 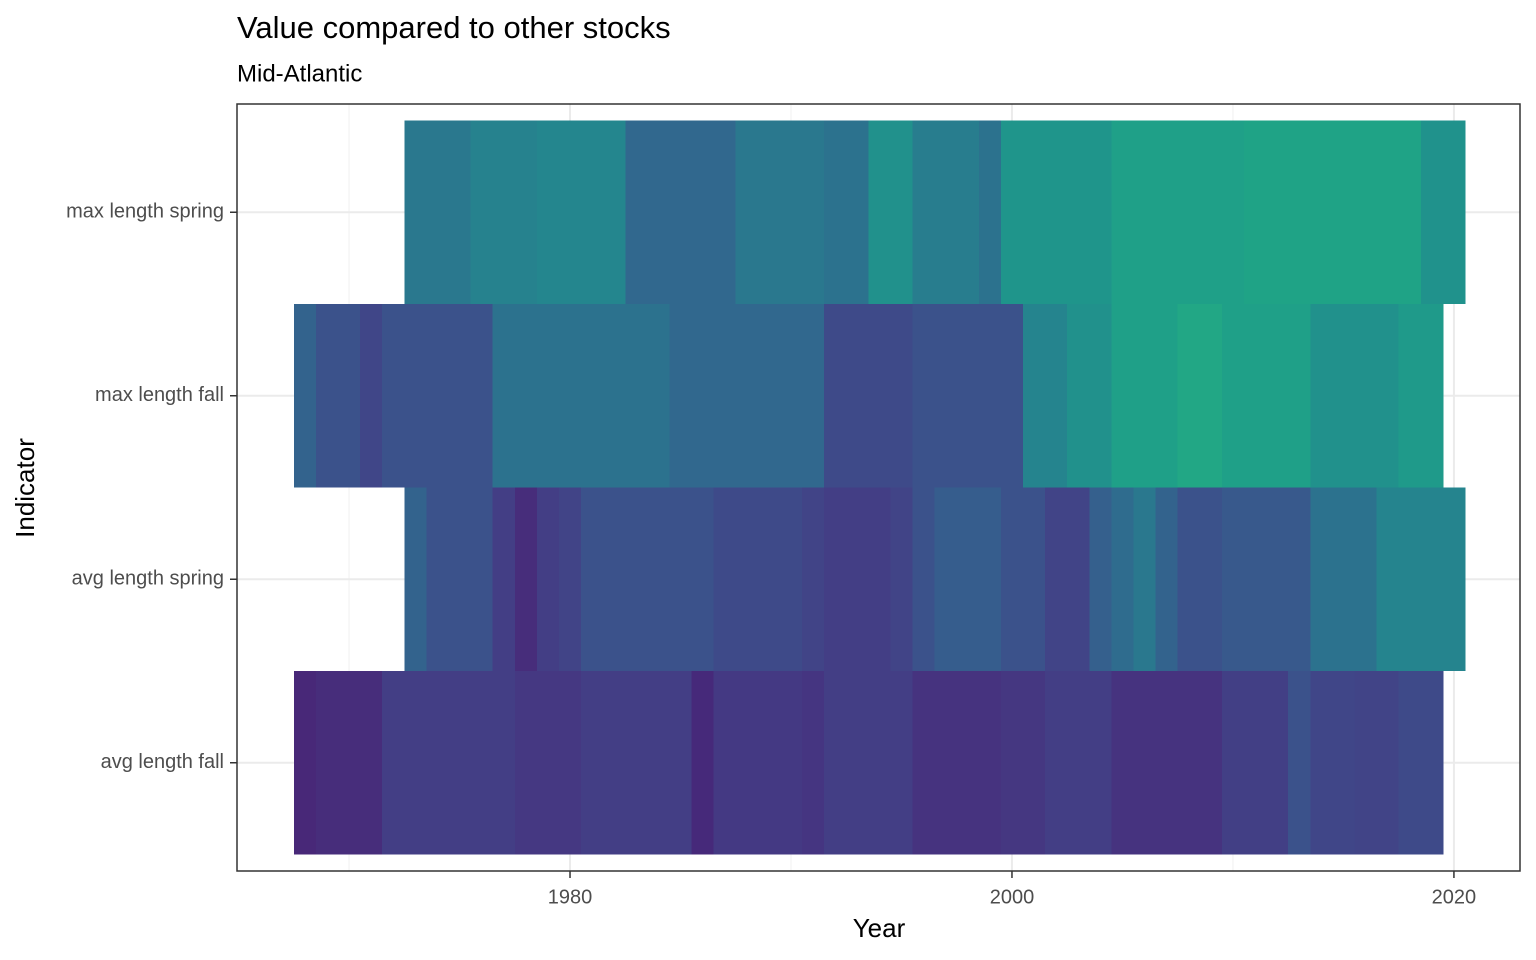 I want to click on y-tick-label: avg length fall, so click(x=162, y=762).